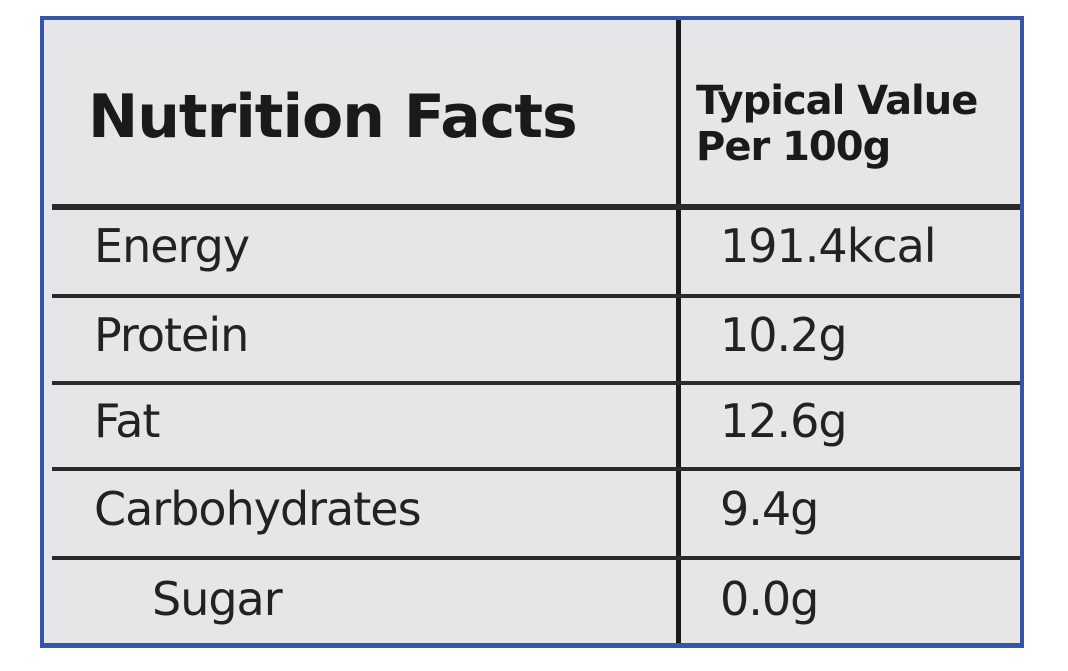  What do you see at coordinates (171, 334) in the screenshot?
I see `nutrient-name: Protein` at bounding box center [171, 334].